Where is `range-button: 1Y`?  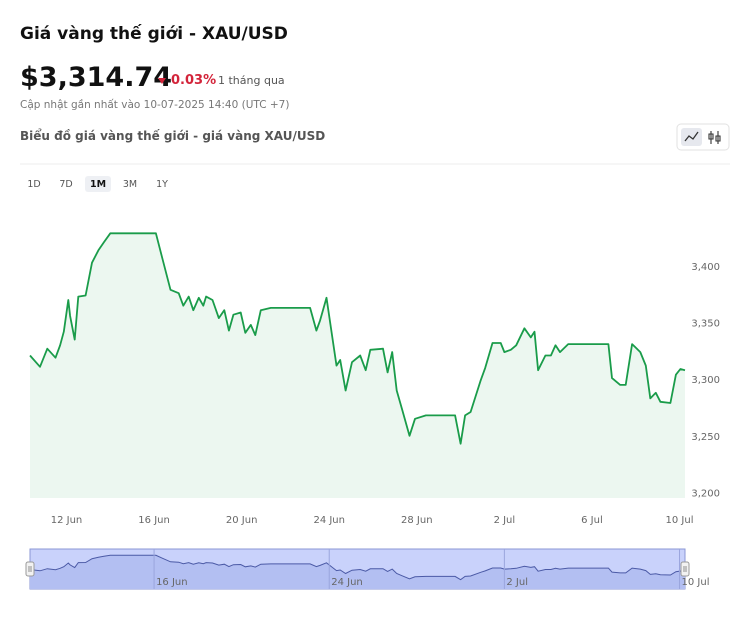 range-button: 1Y is located at coordinates (162, 184).